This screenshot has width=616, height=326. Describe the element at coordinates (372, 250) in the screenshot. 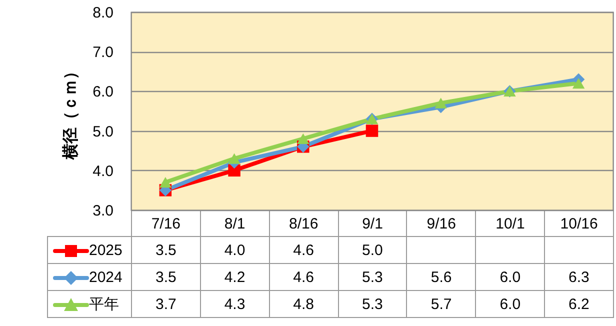

I see `data-label: 5.0` at that location.